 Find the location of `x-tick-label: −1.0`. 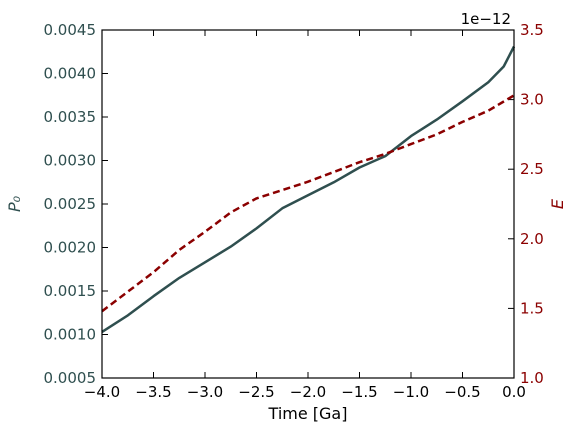

x-tick-label: −1.0 is located at coordinates (411, 392).